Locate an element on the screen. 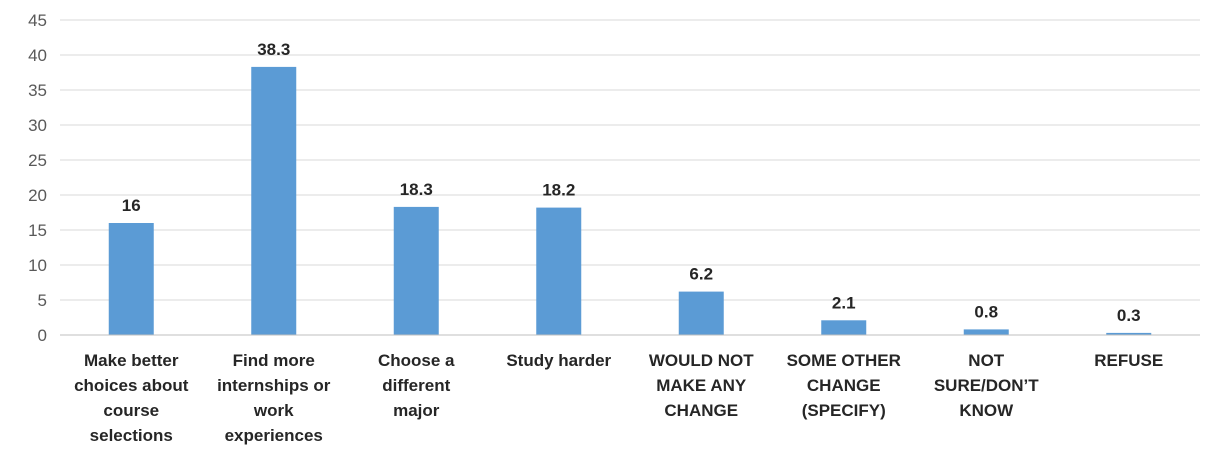 This screenshot has width=1208, height=463. category-label-line: NOT is located at coordinates (986, 360).